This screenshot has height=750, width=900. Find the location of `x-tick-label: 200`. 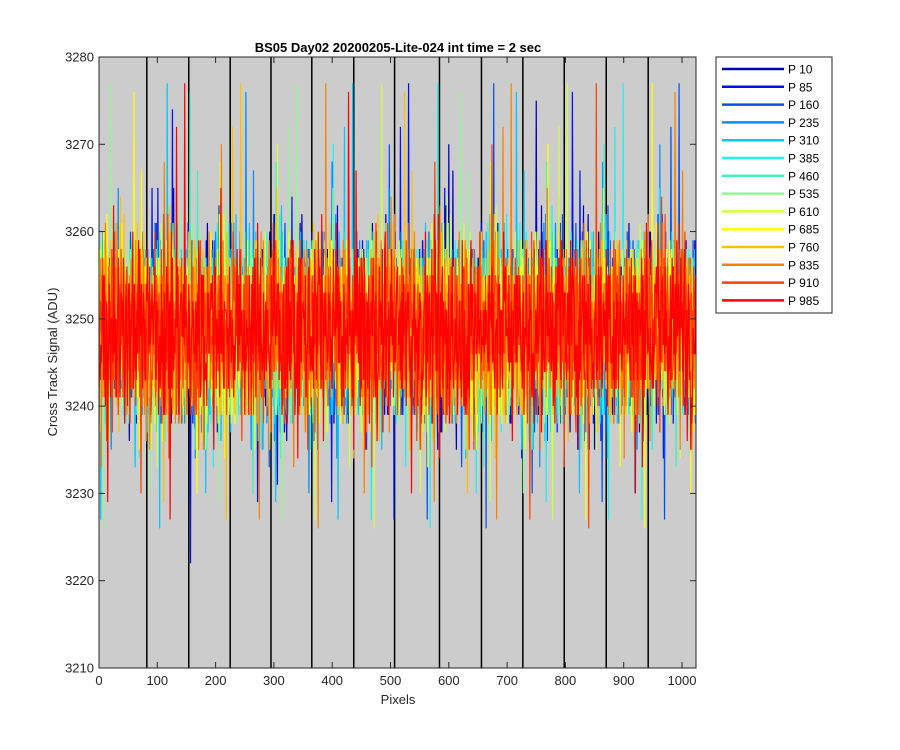

x-tick-label: 200 is located at coordinates (216, 680).